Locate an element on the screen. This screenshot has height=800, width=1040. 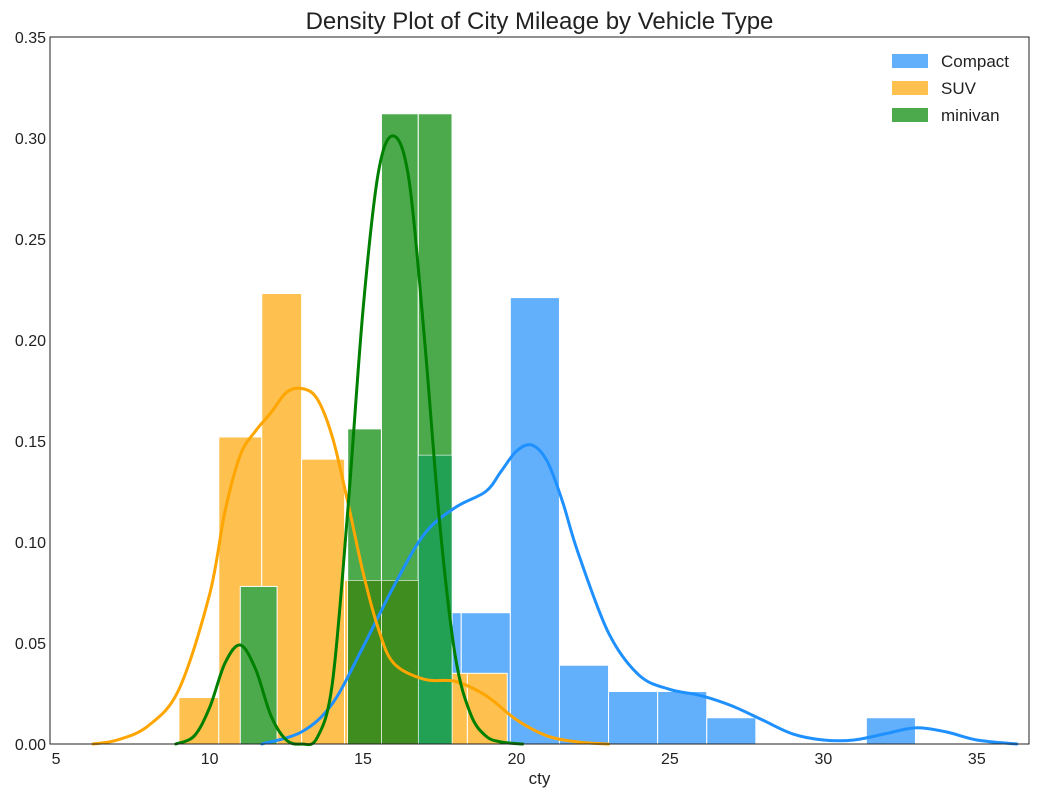
y-tick-label: 0.05 is located at coordinates (30, 644).